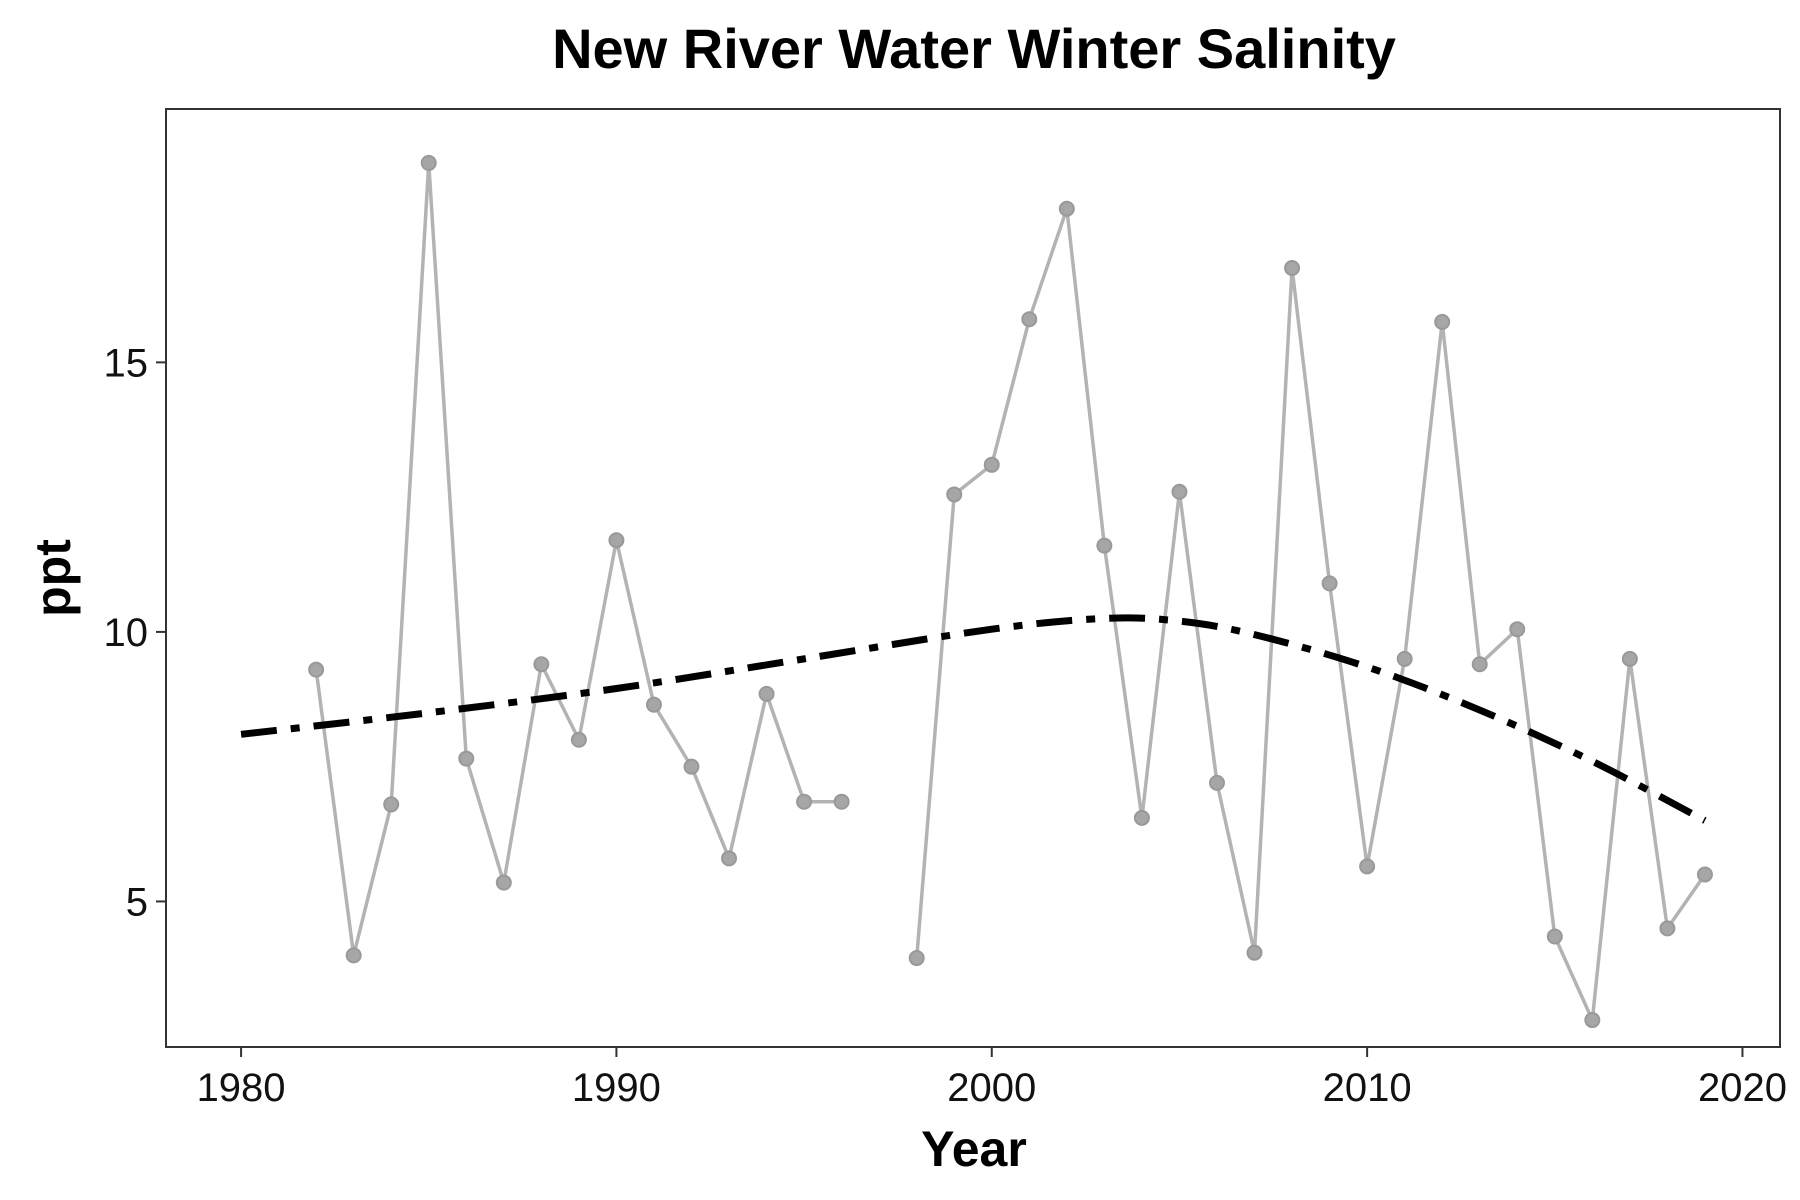  I want to click on x-tick-label: 1980, so click(241, 1088).